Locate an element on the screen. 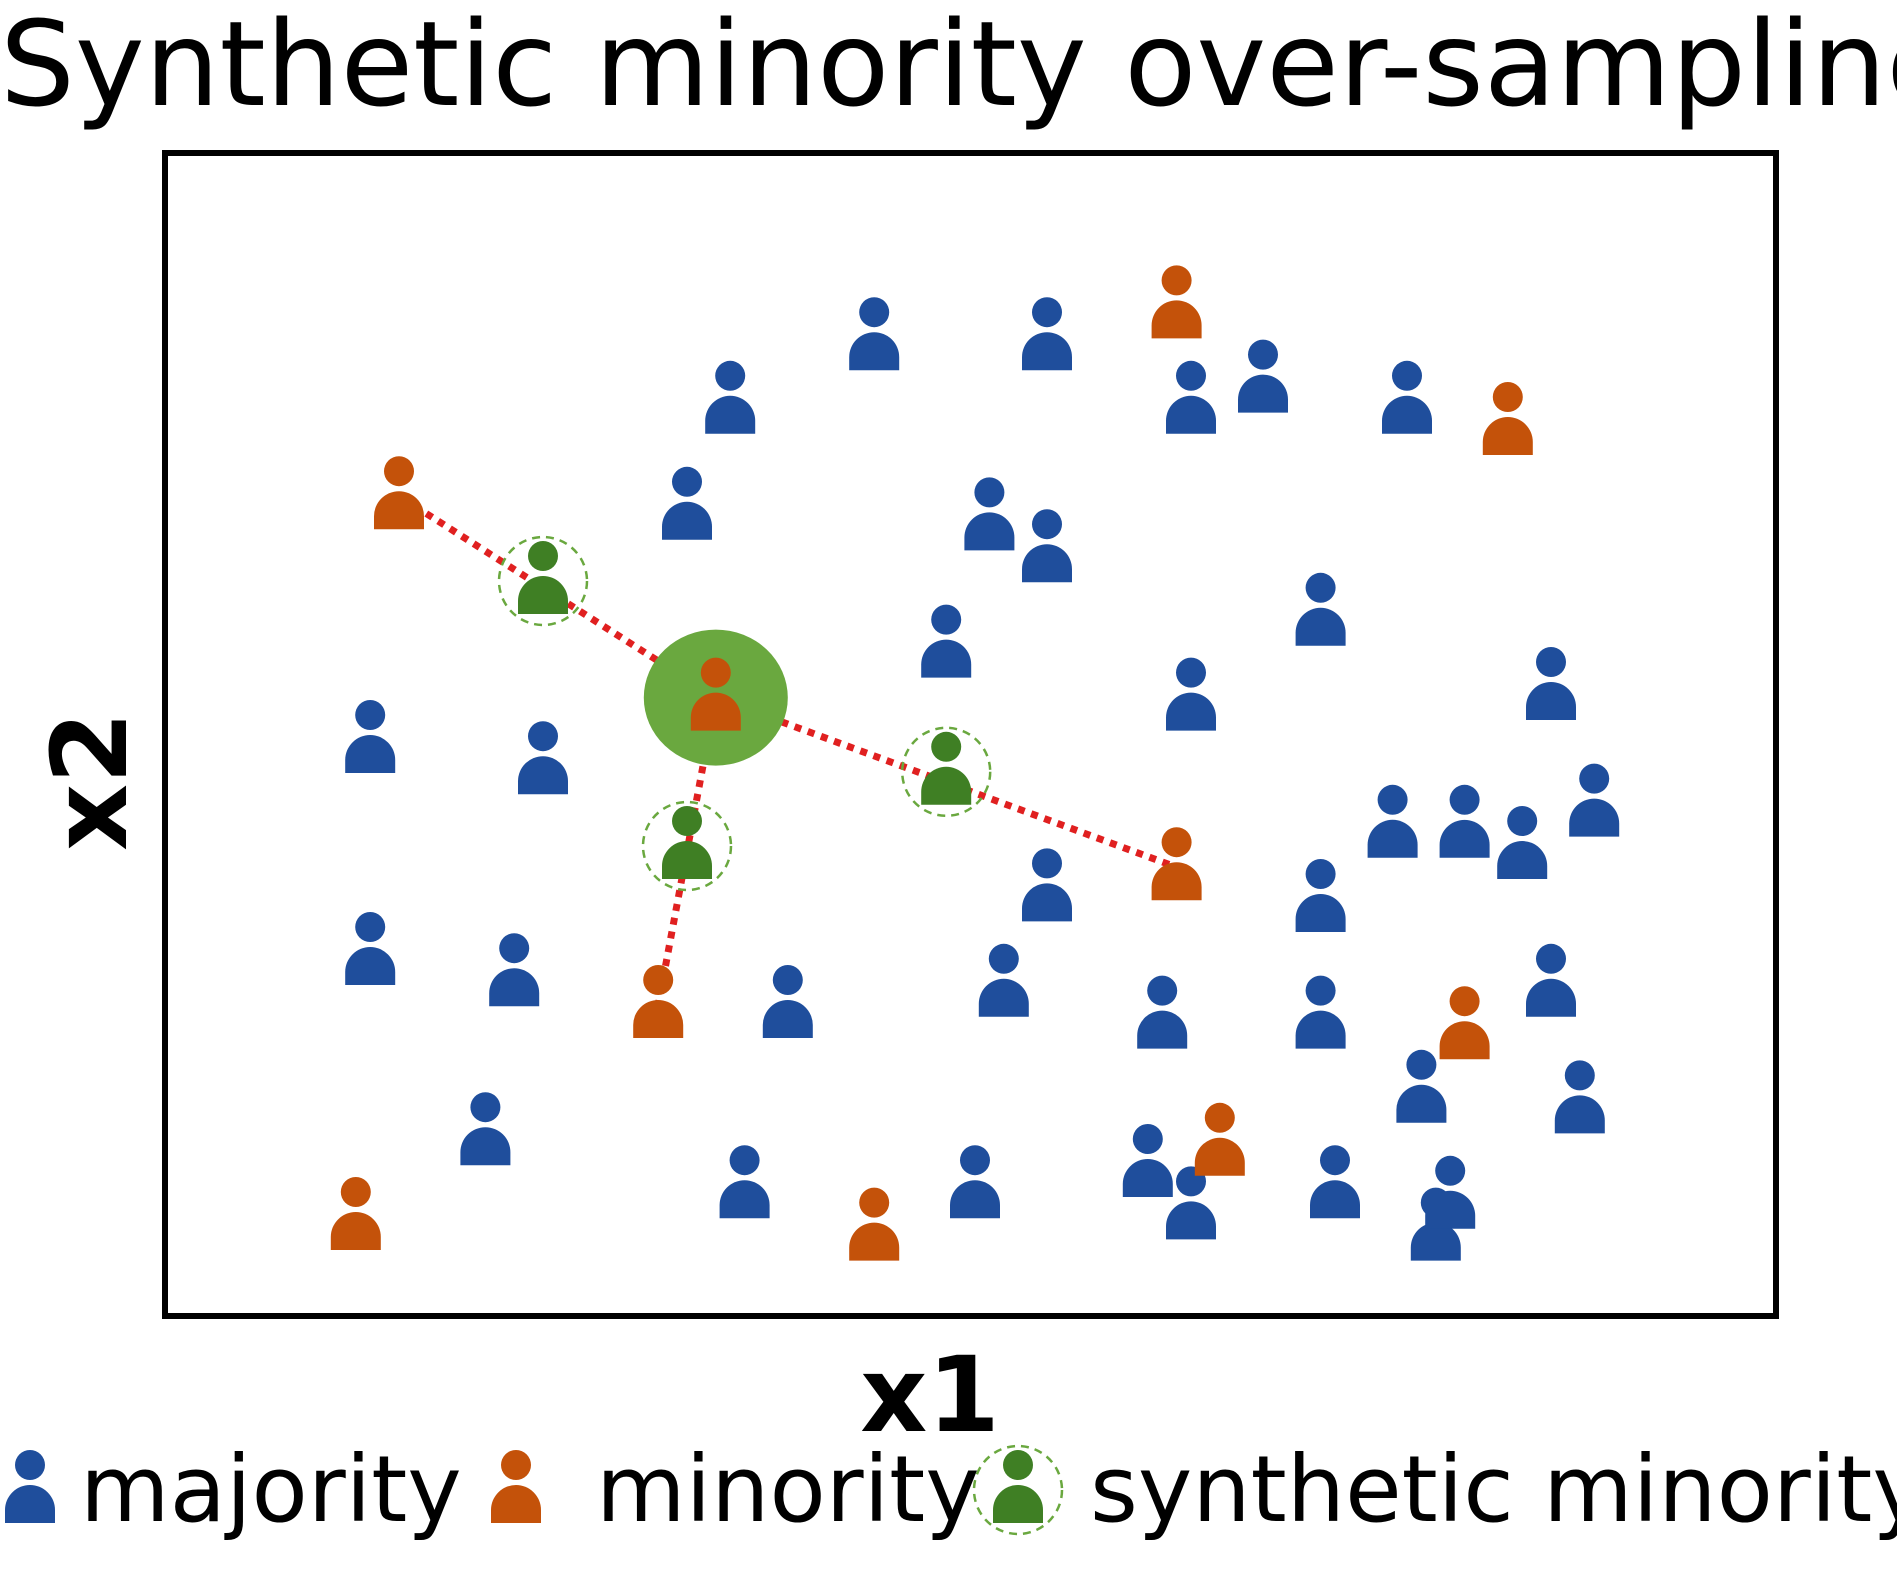  neighbor-link is located at coordinates (946, 782).